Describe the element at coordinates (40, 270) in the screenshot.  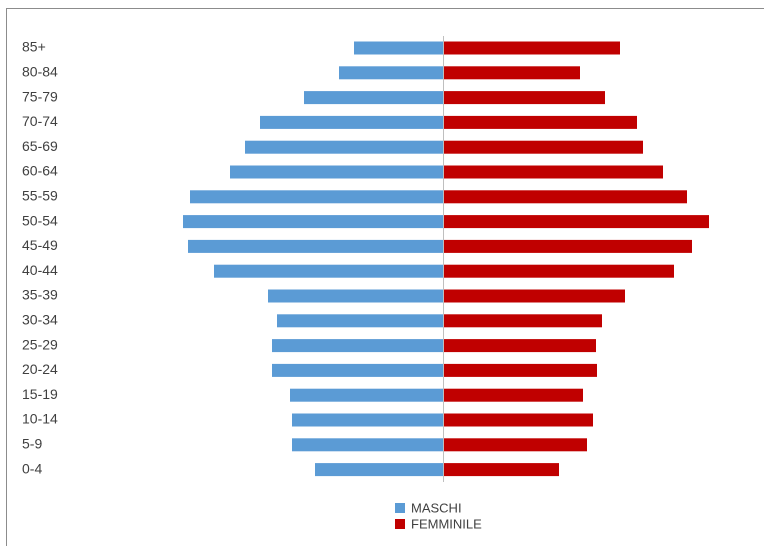
I see `y-tick-label: 40-44` at that location.